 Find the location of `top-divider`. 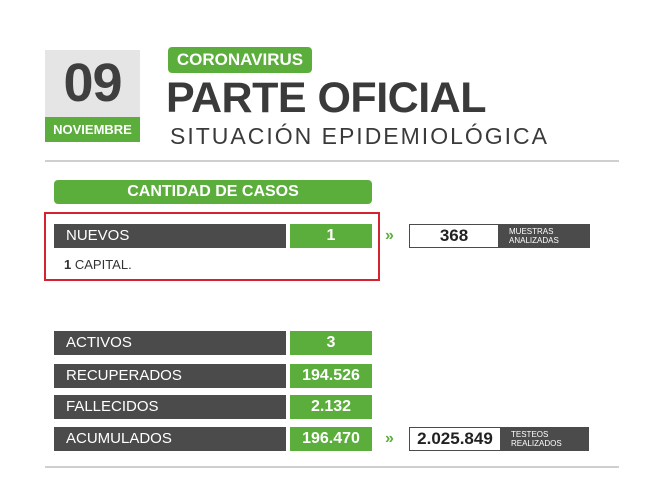

top-divider is located at coordinates (332, 161).